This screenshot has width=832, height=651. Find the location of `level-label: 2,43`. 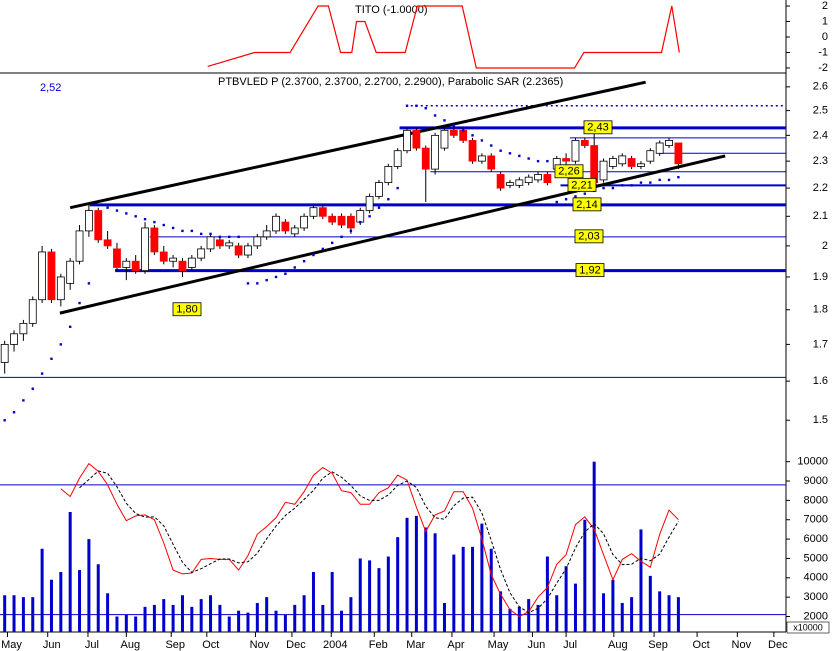

level-label: 2,43 is located at coordinates (597, 128).